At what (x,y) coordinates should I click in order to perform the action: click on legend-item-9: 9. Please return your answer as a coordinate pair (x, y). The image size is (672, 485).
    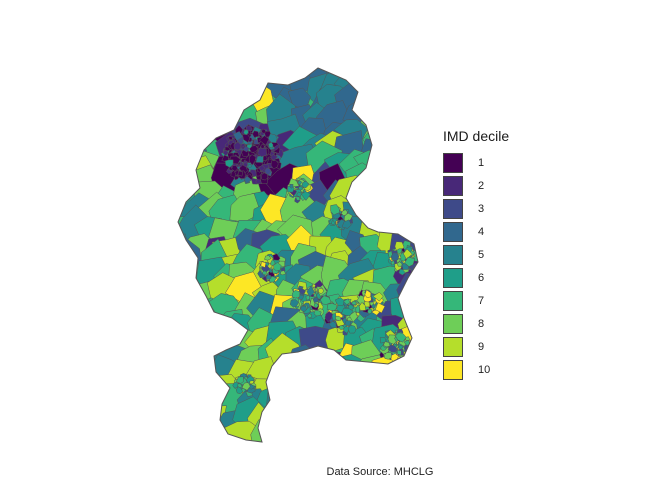
    Looking at the image, I should click on (476, 346).